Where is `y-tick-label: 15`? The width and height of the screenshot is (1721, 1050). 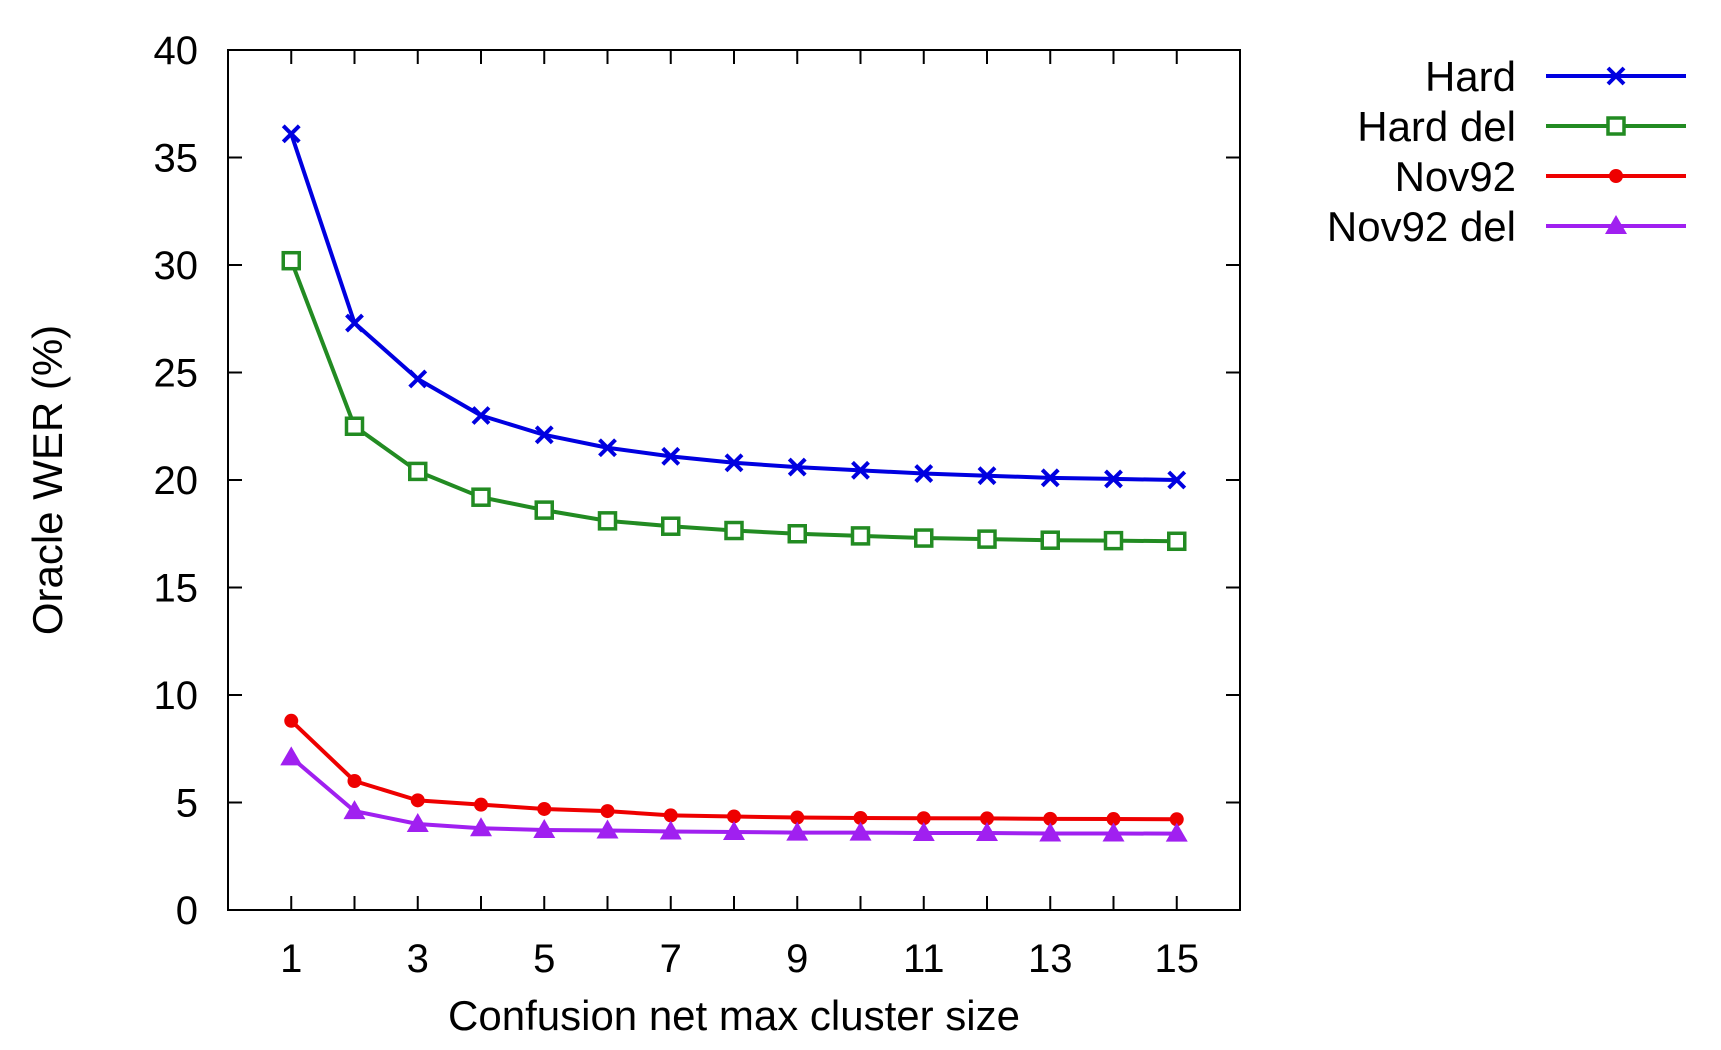 y-tick-label: 15 is located at coordinates (176, 589).